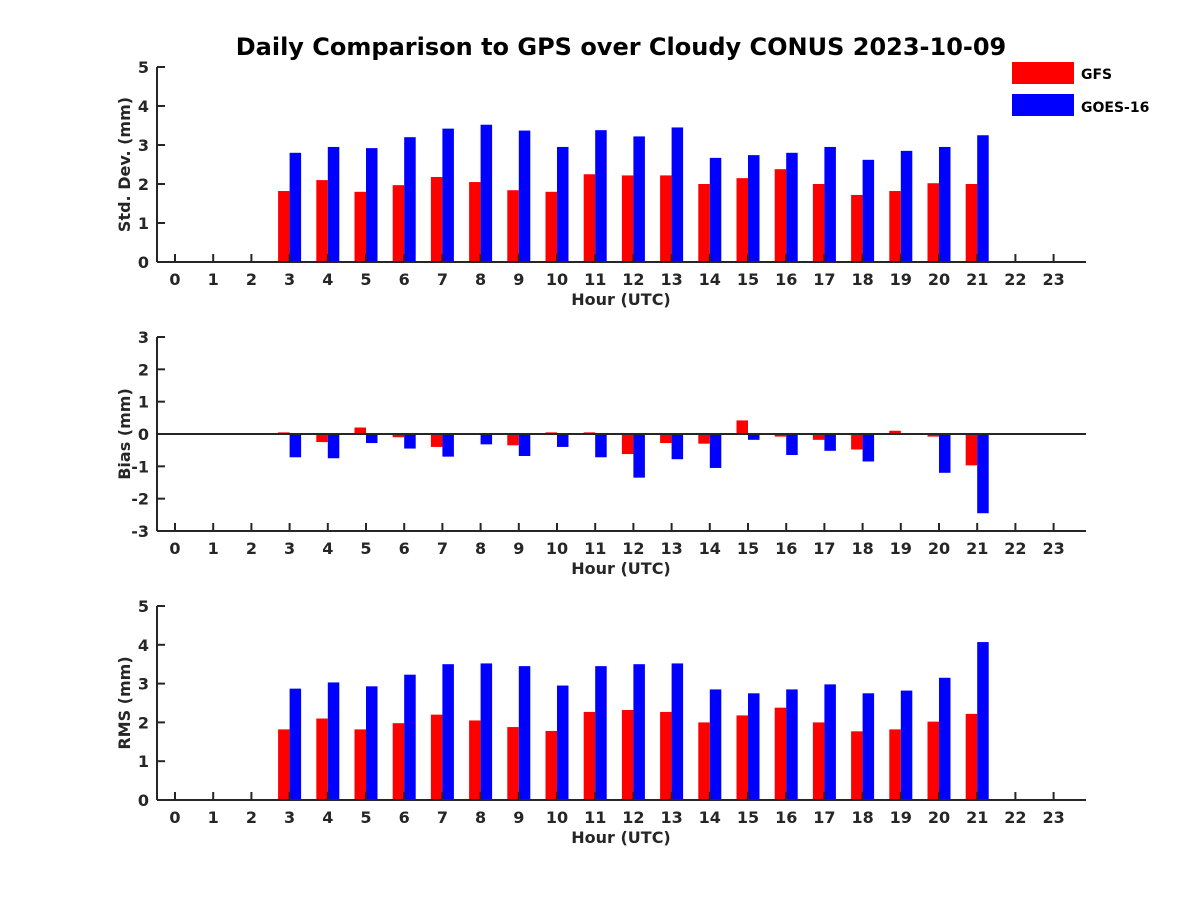 The image size is (1200, 900). Describe the element at coordinates (143, 722) in the screenshot. I see `rms-mm-y-tick-label: 2` at that location.